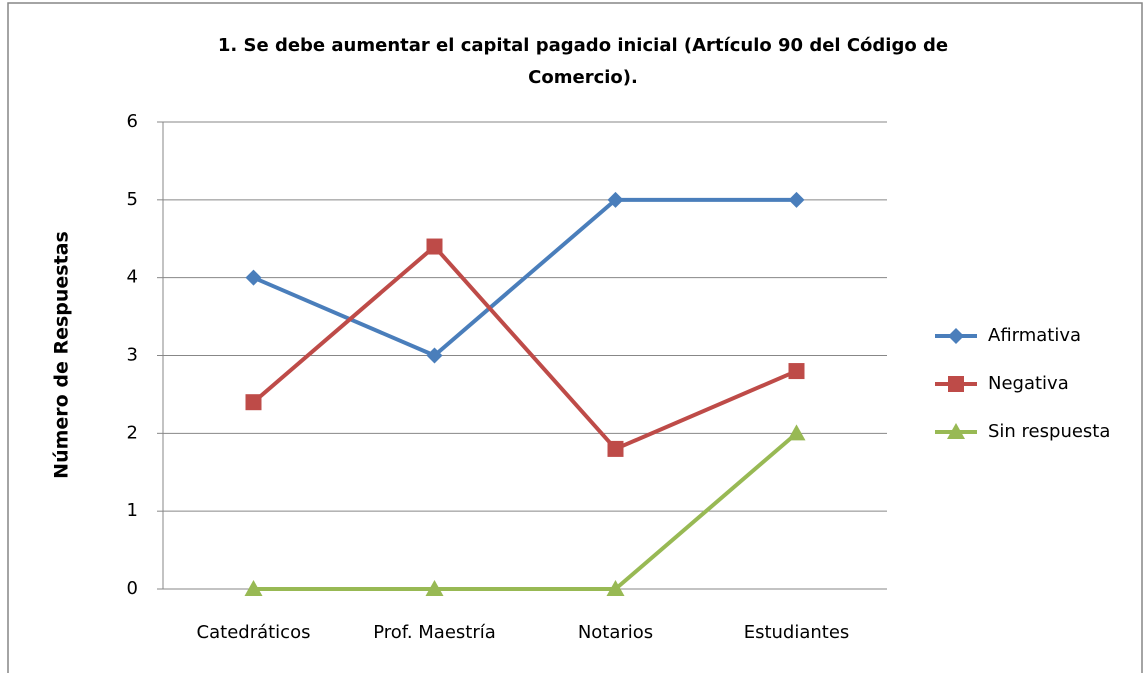 The height and width of the screenshot is (673, 1147). Describe the element at coordinates (132, 510) in the screenshot. I see `y-tick-label: 1` at that location.